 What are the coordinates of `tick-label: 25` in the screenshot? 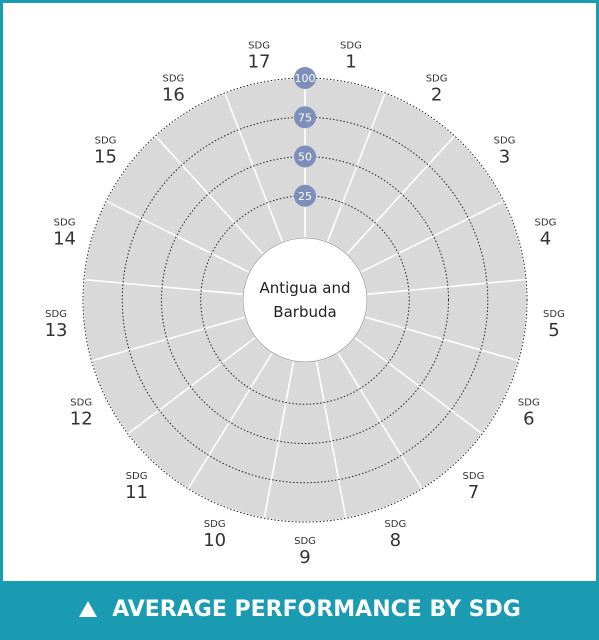 It's located at (305, 196).